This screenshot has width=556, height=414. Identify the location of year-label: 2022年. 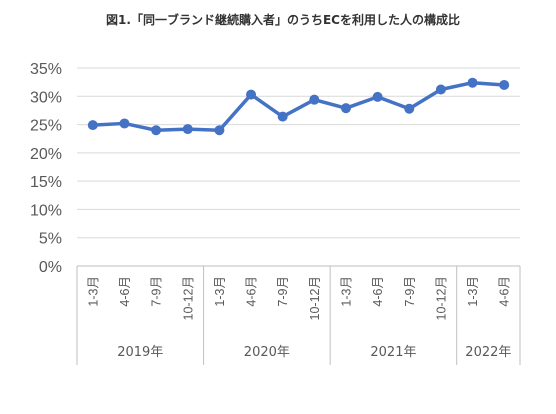
(488, 352).